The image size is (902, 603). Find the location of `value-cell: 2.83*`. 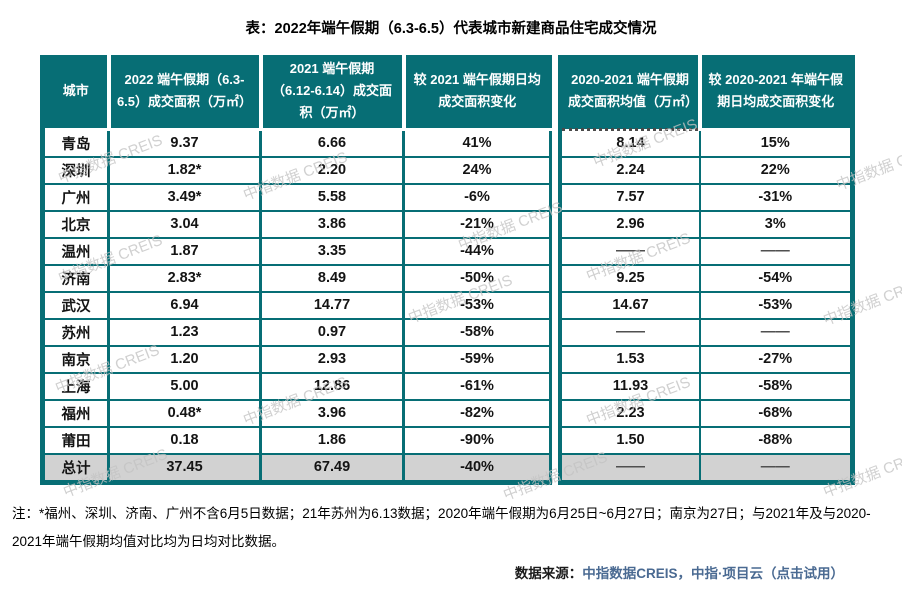

value-cell: 2.83* is located at coordinates (184, 278).